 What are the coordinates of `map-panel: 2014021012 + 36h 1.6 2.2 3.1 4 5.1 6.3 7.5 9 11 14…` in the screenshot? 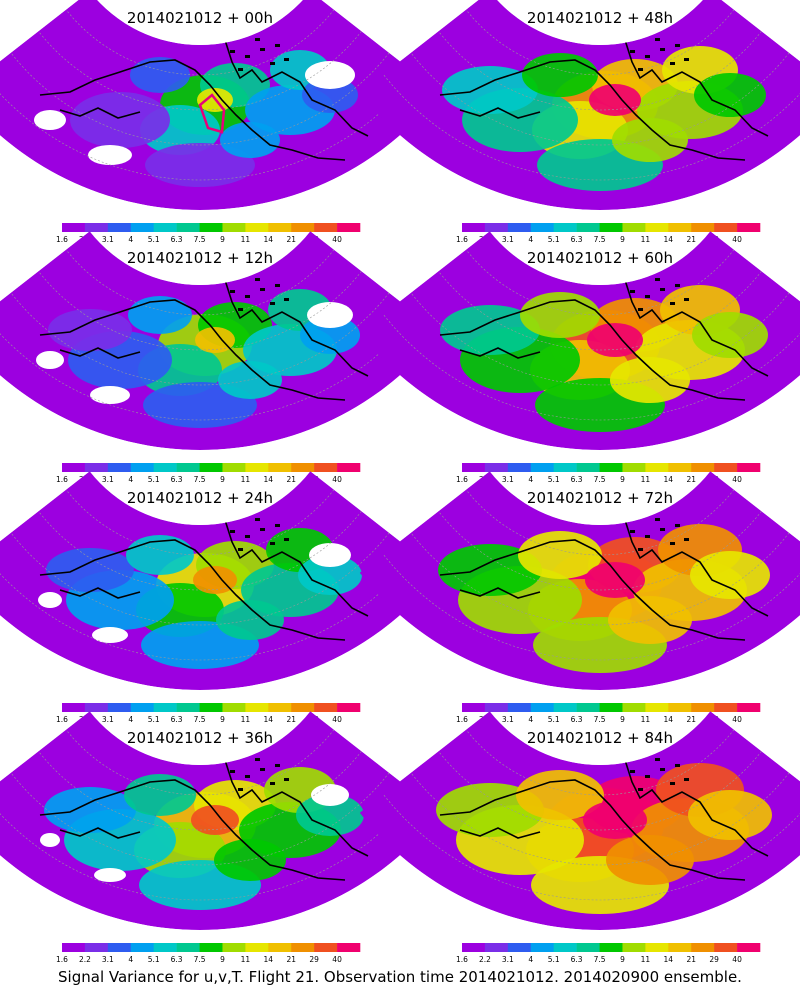 It's located at (220, 837).